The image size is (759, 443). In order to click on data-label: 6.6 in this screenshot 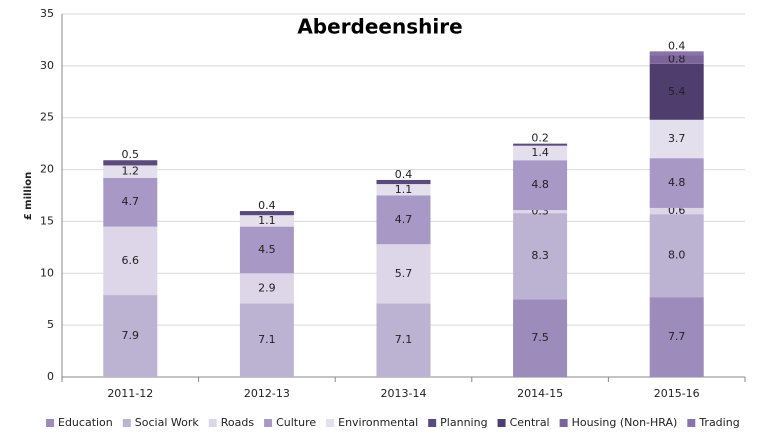, I will do `click(131, 260)`.